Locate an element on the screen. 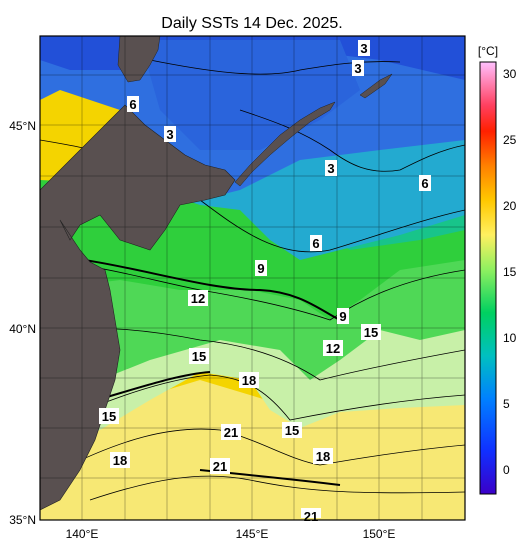  colorbar-gradient is located at coordinates (488, 278).